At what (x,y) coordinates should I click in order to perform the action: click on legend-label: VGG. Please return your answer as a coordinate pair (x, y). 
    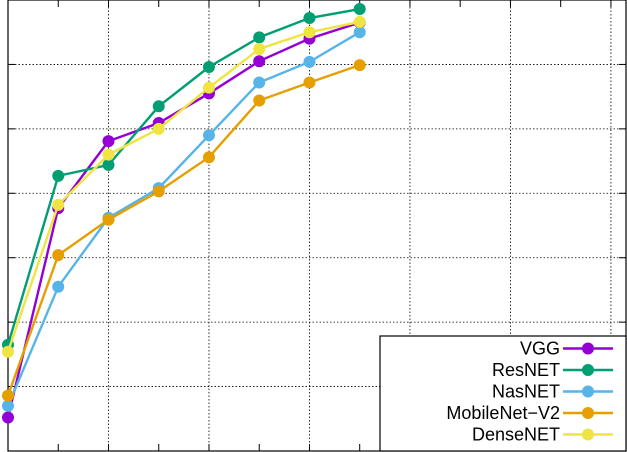
    Looking at the image, I should click on (540, 349).